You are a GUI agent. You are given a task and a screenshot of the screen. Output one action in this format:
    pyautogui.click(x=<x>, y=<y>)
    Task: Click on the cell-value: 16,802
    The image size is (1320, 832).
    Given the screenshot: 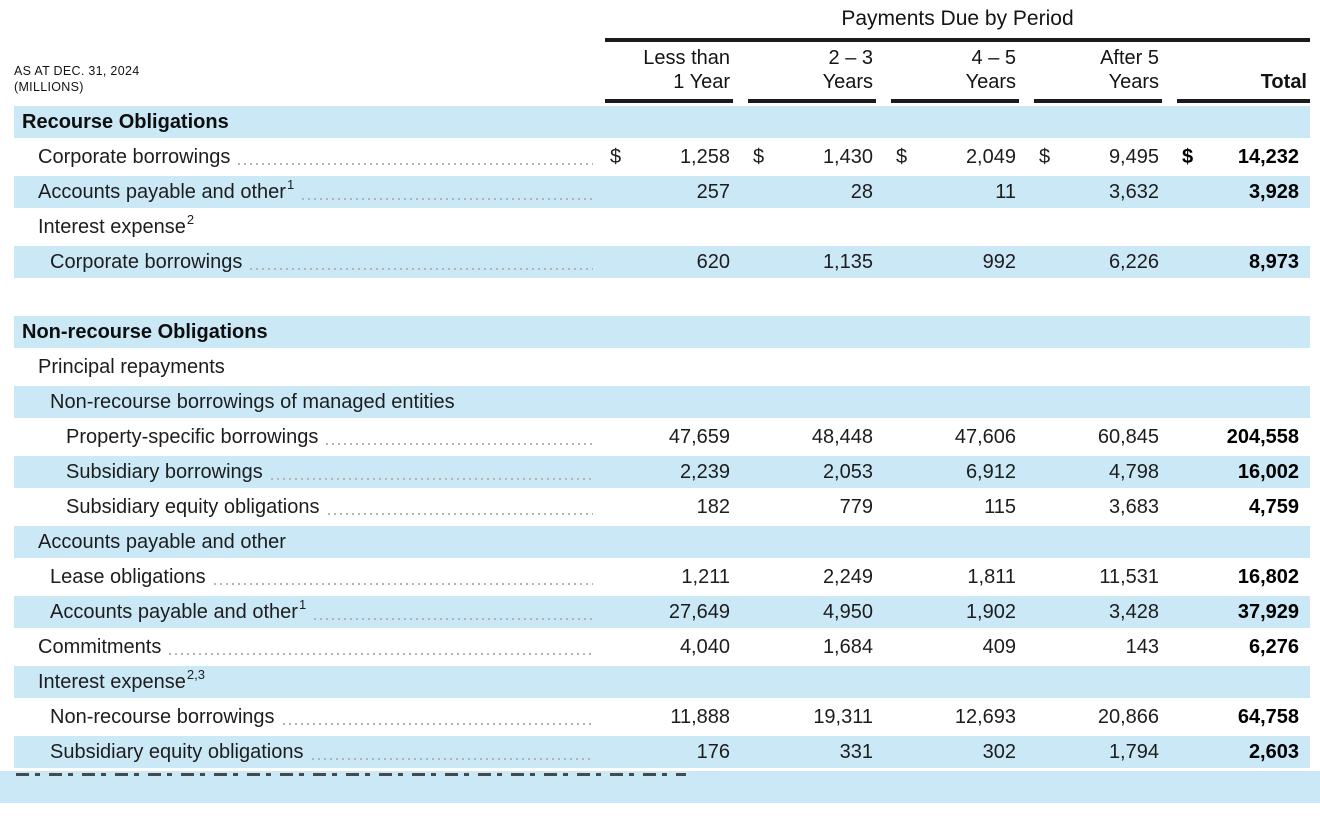 What is the action you would take?
    pyautogui.click(x=1268, y=576)
    